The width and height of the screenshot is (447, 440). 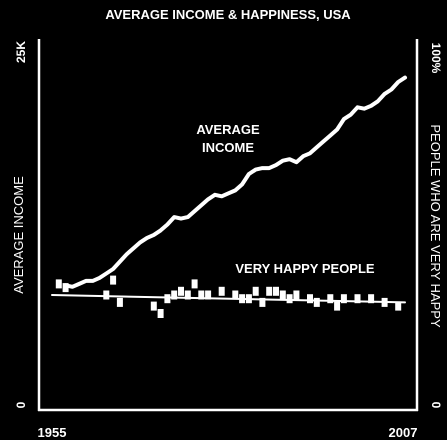 What do you see at coordinates (436, 405) in the screenshot?
I see `right-tick-bottom: 0` at bounding box center [436, 405].